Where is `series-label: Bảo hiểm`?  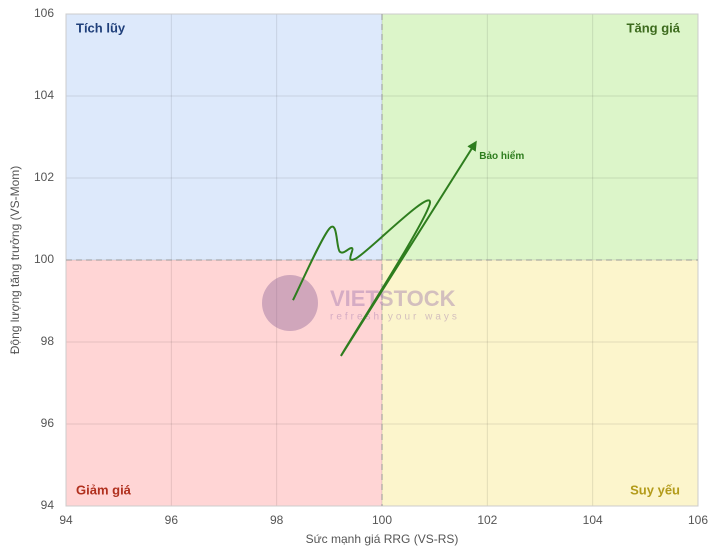 series-label: Bảo hiểm is located at coordinates (501, 156).